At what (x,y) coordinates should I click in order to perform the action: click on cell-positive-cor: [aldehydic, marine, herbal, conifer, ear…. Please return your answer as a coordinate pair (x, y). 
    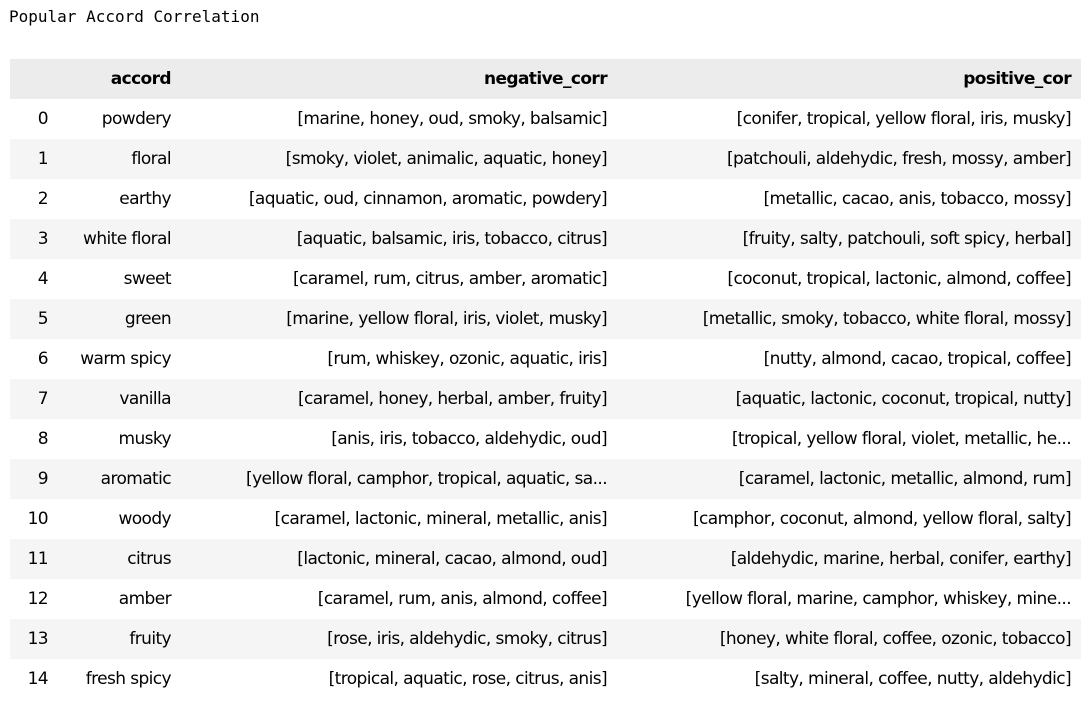
    Looking at the image, I should click on (901, 559).